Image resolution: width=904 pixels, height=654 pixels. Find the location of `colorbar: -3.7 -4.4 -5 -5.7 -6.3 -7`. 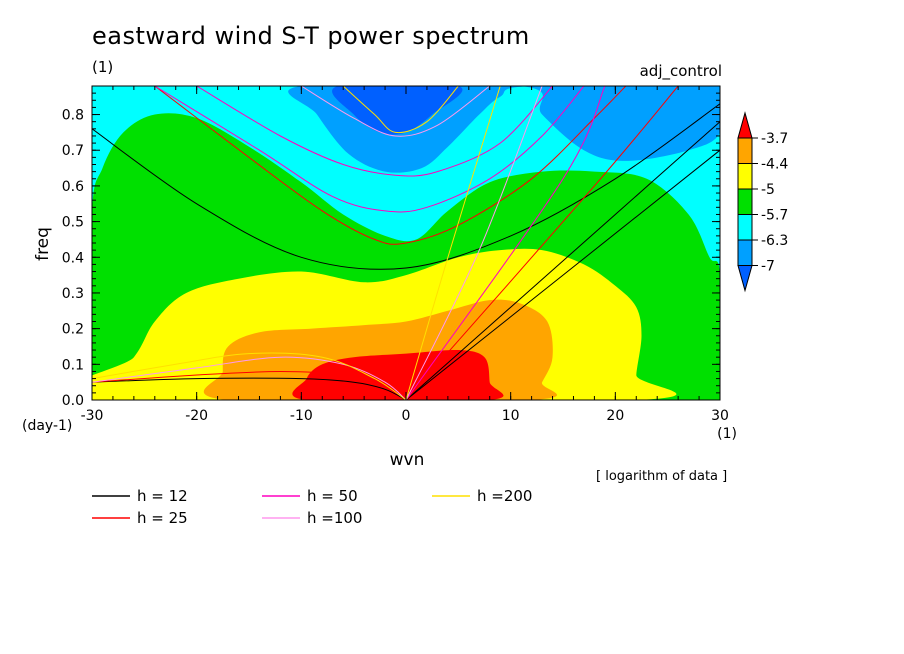

colorbar: -3.7 -4.4 -5 -5.7 -6.3 -7 is located at coordinates (762, 202).